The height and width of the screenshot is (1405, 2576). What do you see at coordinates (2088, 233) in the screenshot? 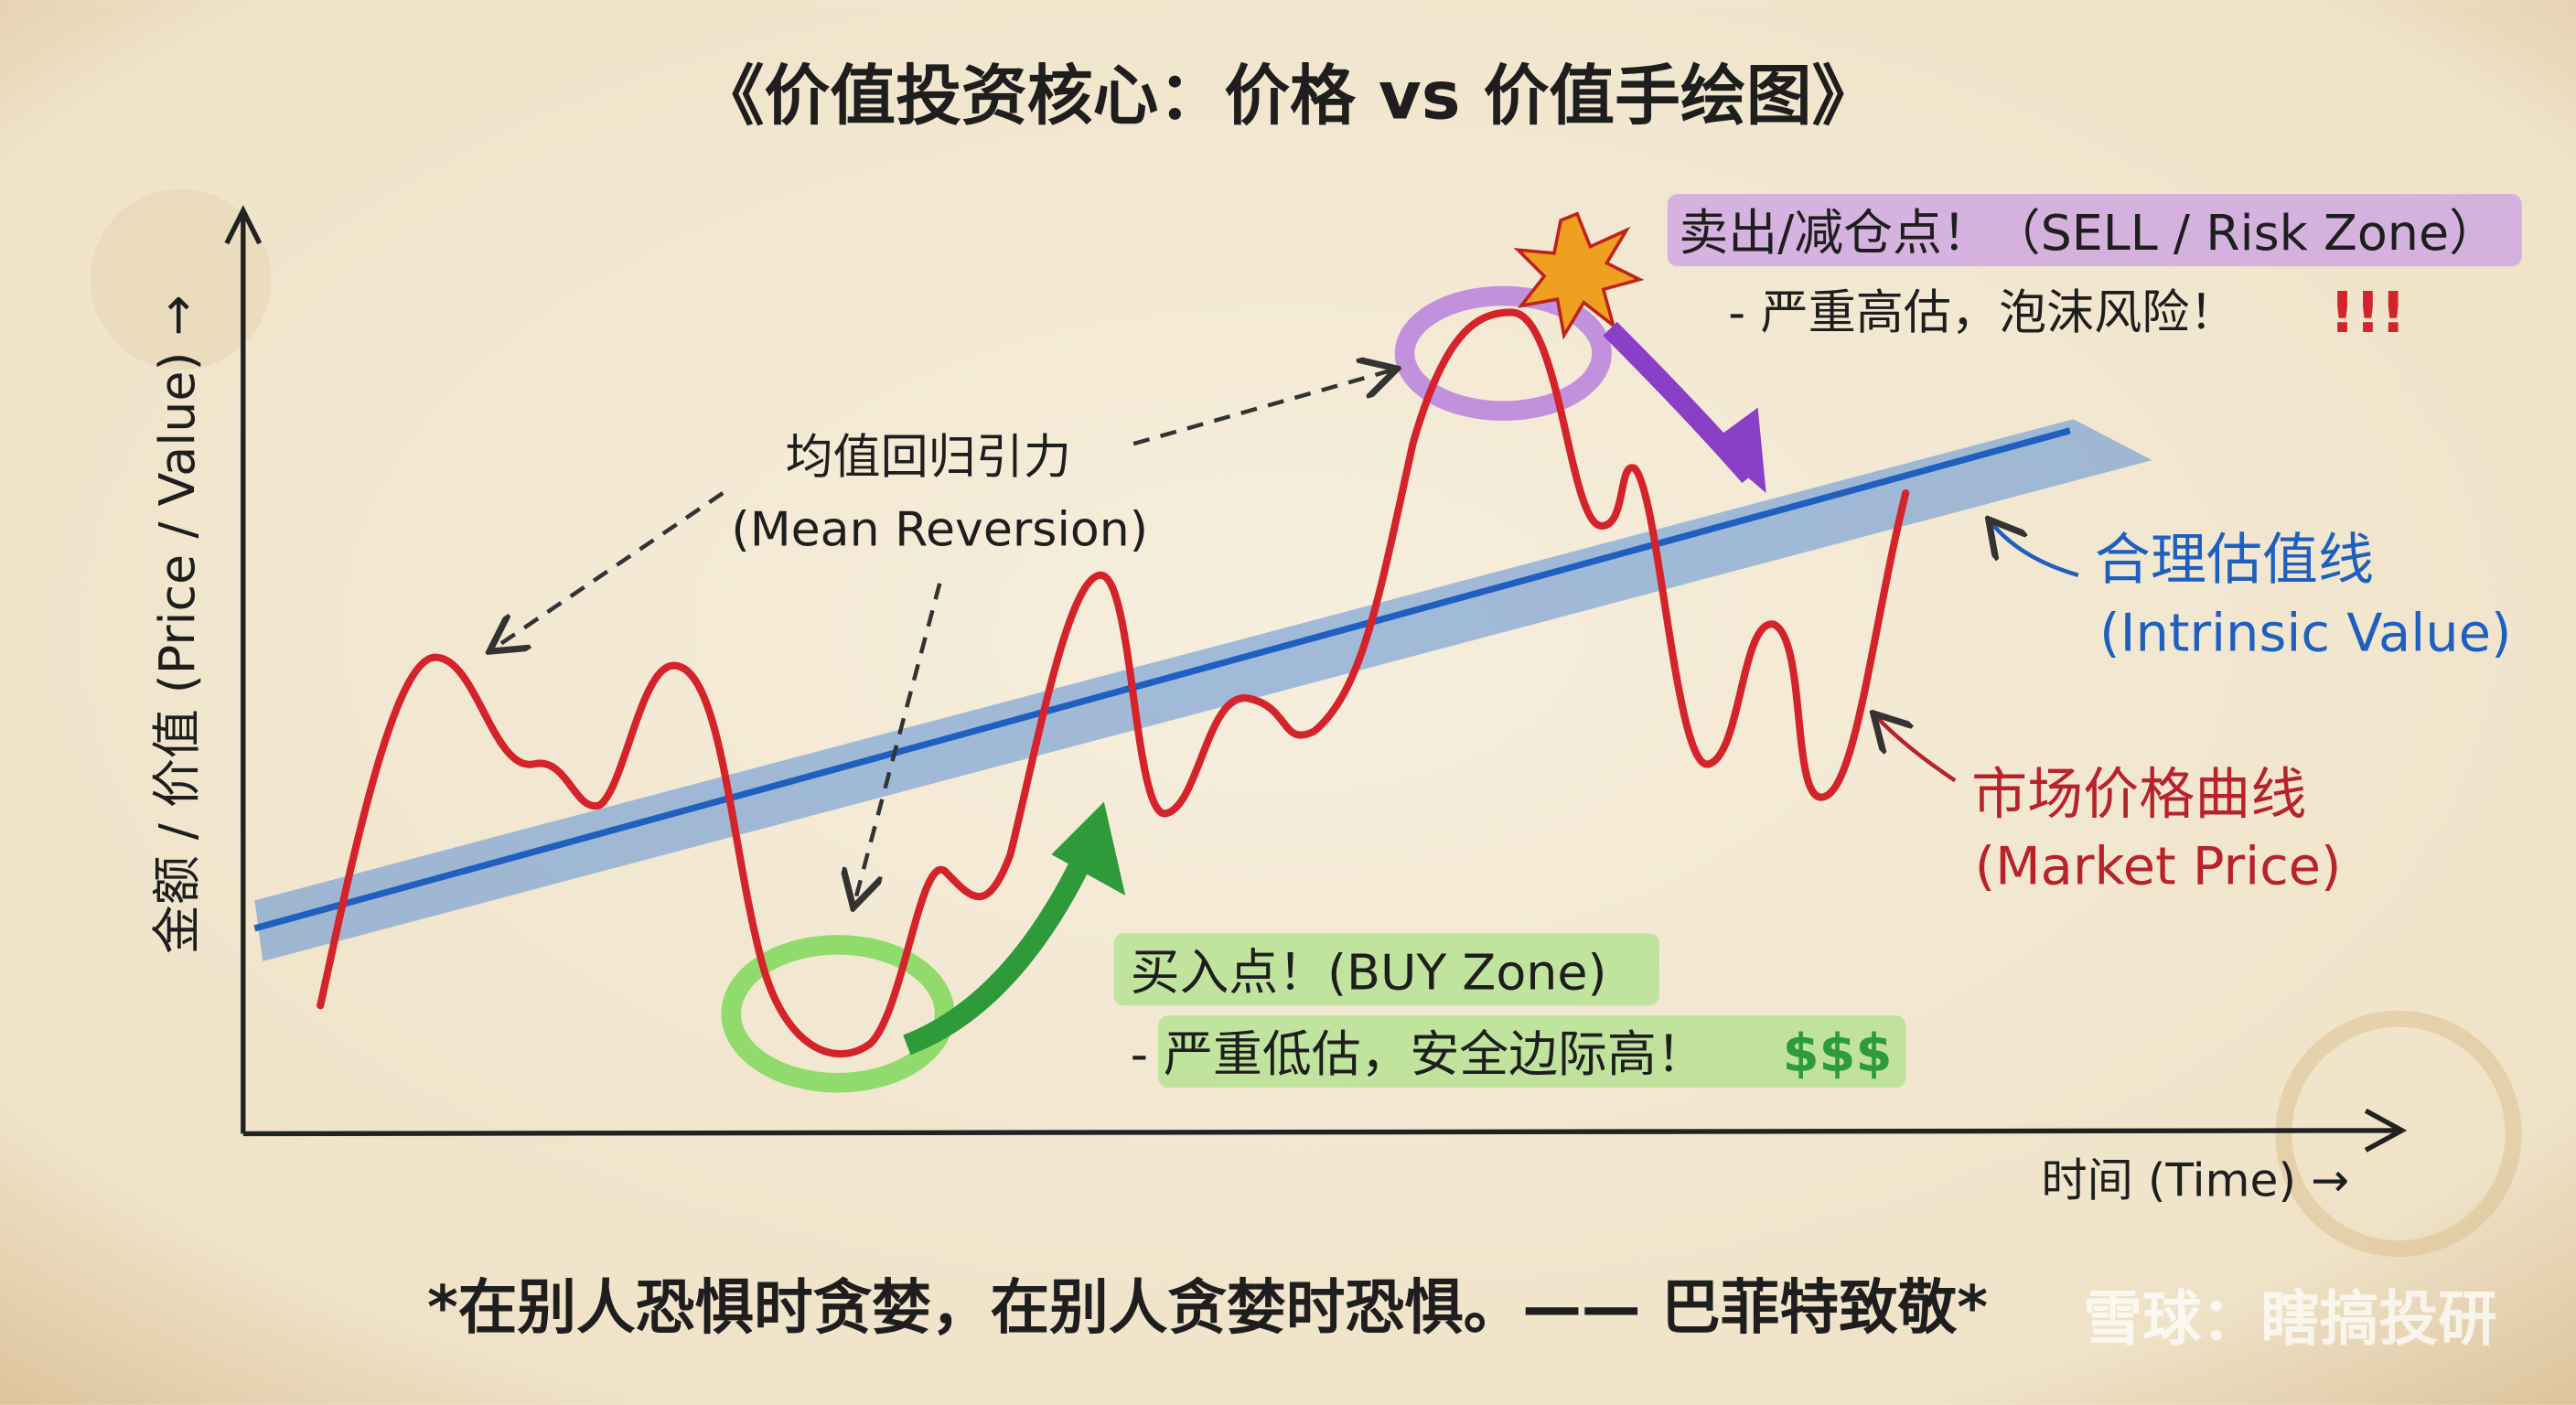
I see `sell-title: 卖出/减仓点！（SELL / Risk Zone）` at bounding box center [2088, 233].